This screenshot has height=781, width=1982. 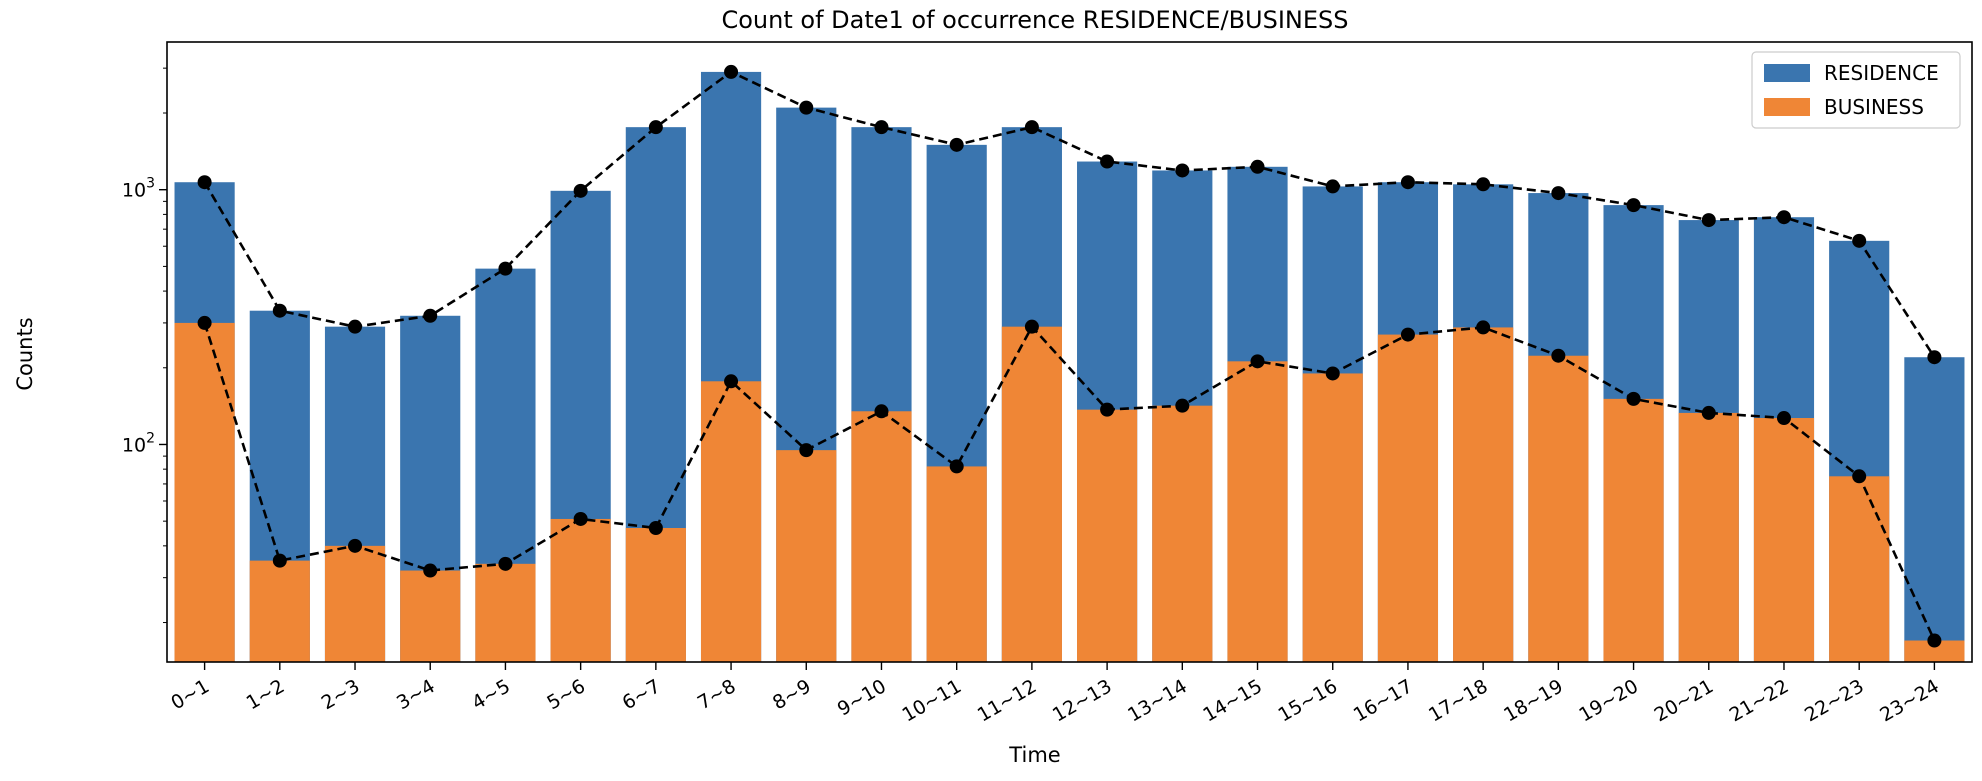 What do you see at coordinates (1881, 73) in the screenshot?
I see `legend-label-residence: RESIDENCE` at bounding box center [1881, 73].